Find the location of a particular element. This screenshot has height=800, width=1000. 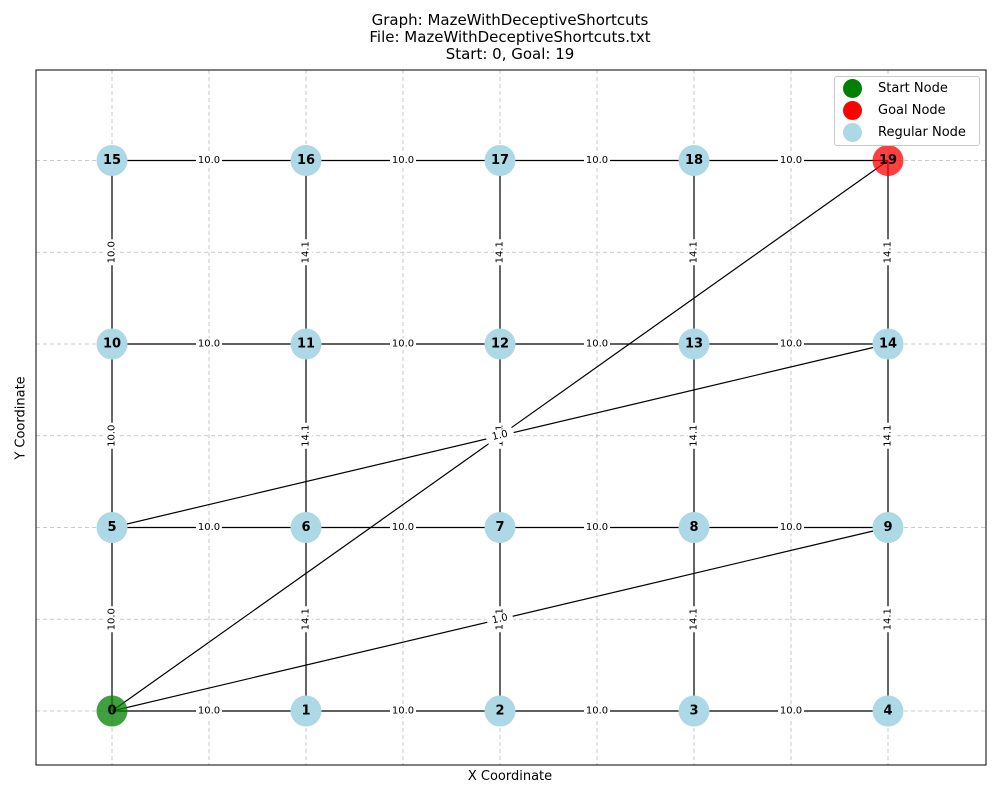

edge-label-12-13: 10.0 is located at coordinates (597, 344).